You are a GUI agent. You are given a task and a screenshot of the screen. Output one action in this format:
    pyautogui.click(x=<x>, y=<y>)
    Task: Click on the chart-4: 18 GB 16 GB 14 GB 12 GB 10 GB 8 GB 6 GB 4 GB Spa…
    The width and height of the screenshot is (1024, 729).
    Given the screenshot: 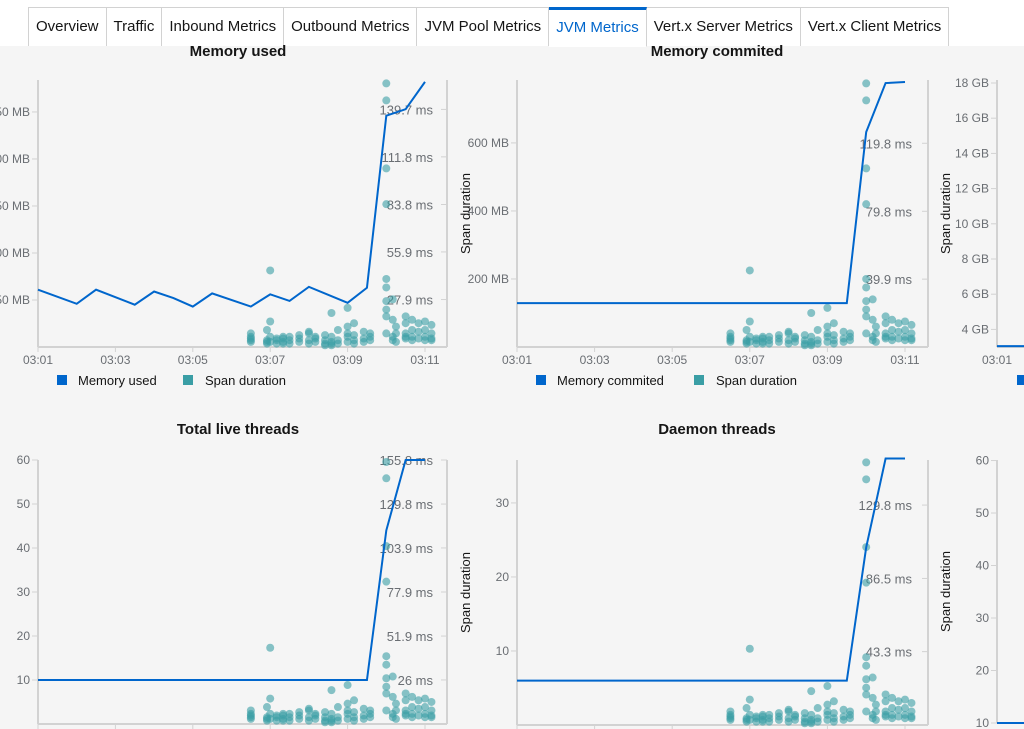 What is the action you would take?
    pyautogui.click(x=981, y=230)
    